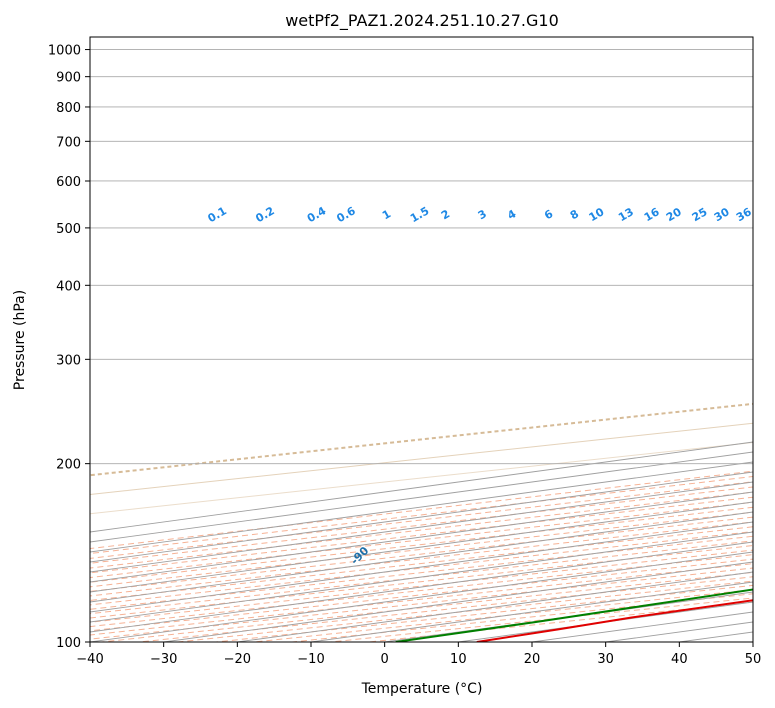 This screenshot has height=708, width=775. Describe the element at coordinates (385, 659) in the screenshot. I see `x-tick-label: 0` at that location.